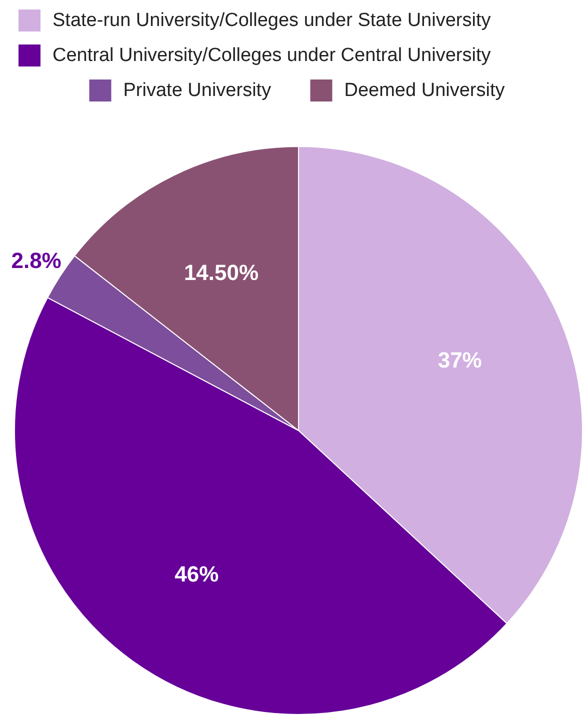  I want to click on data-label: 14.50%, so click(221, 272).